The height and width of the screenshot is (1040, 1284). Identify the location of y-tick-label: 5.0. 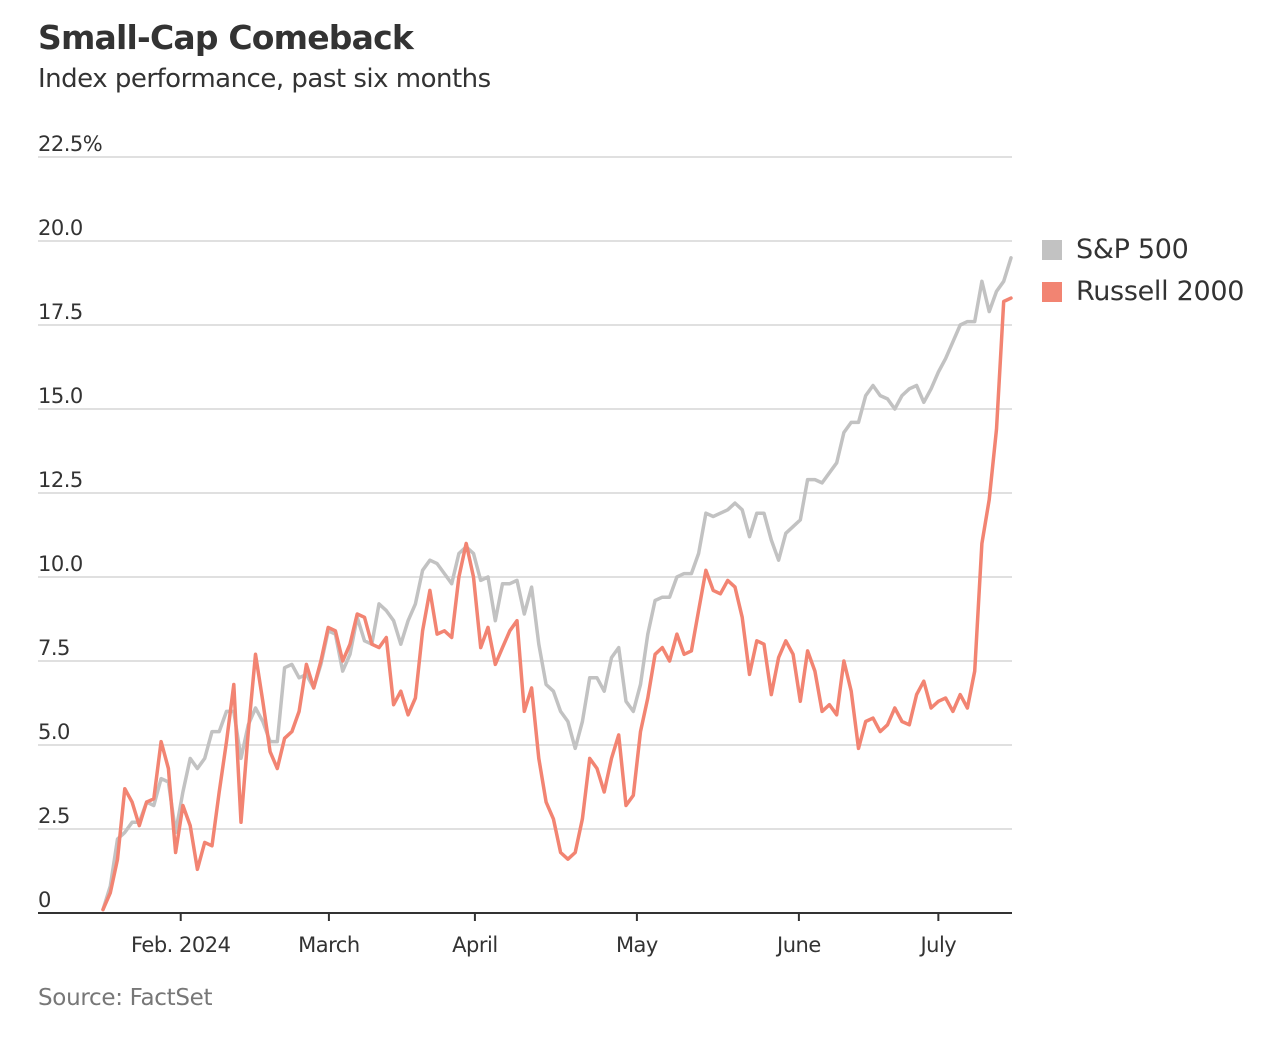
(54, 732).